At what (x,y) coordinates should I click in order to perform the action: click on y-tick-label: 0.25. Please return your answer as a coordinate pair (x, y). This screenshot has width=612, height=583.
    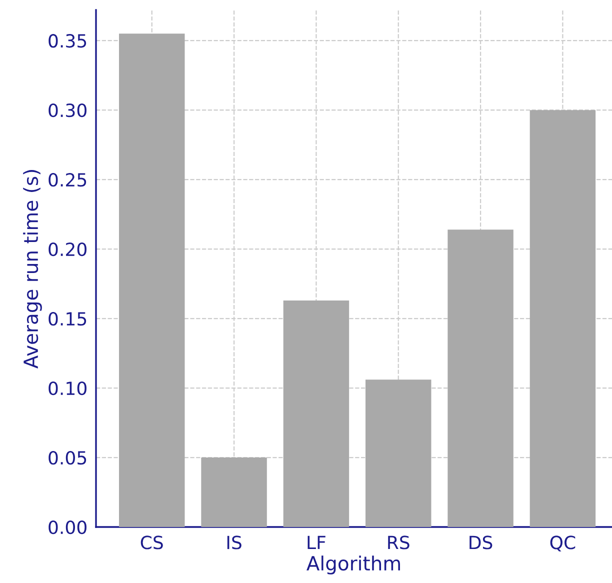
    Looking at the image, I should click on (67, 180).